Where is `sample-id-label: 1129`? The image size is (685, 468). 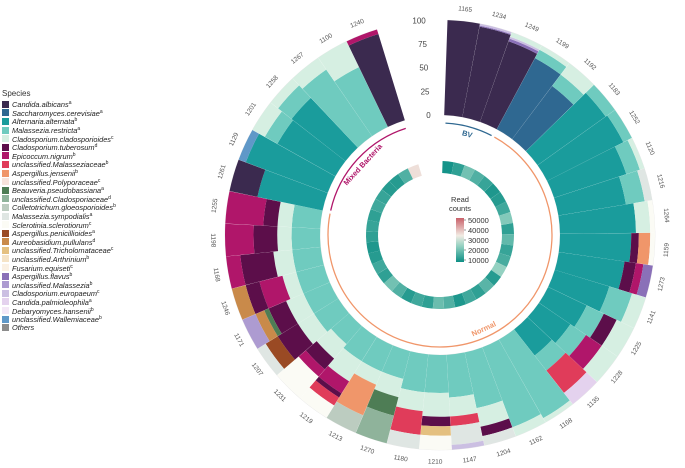 sample-id-label: 1129 is located at coordinates (234, 139).